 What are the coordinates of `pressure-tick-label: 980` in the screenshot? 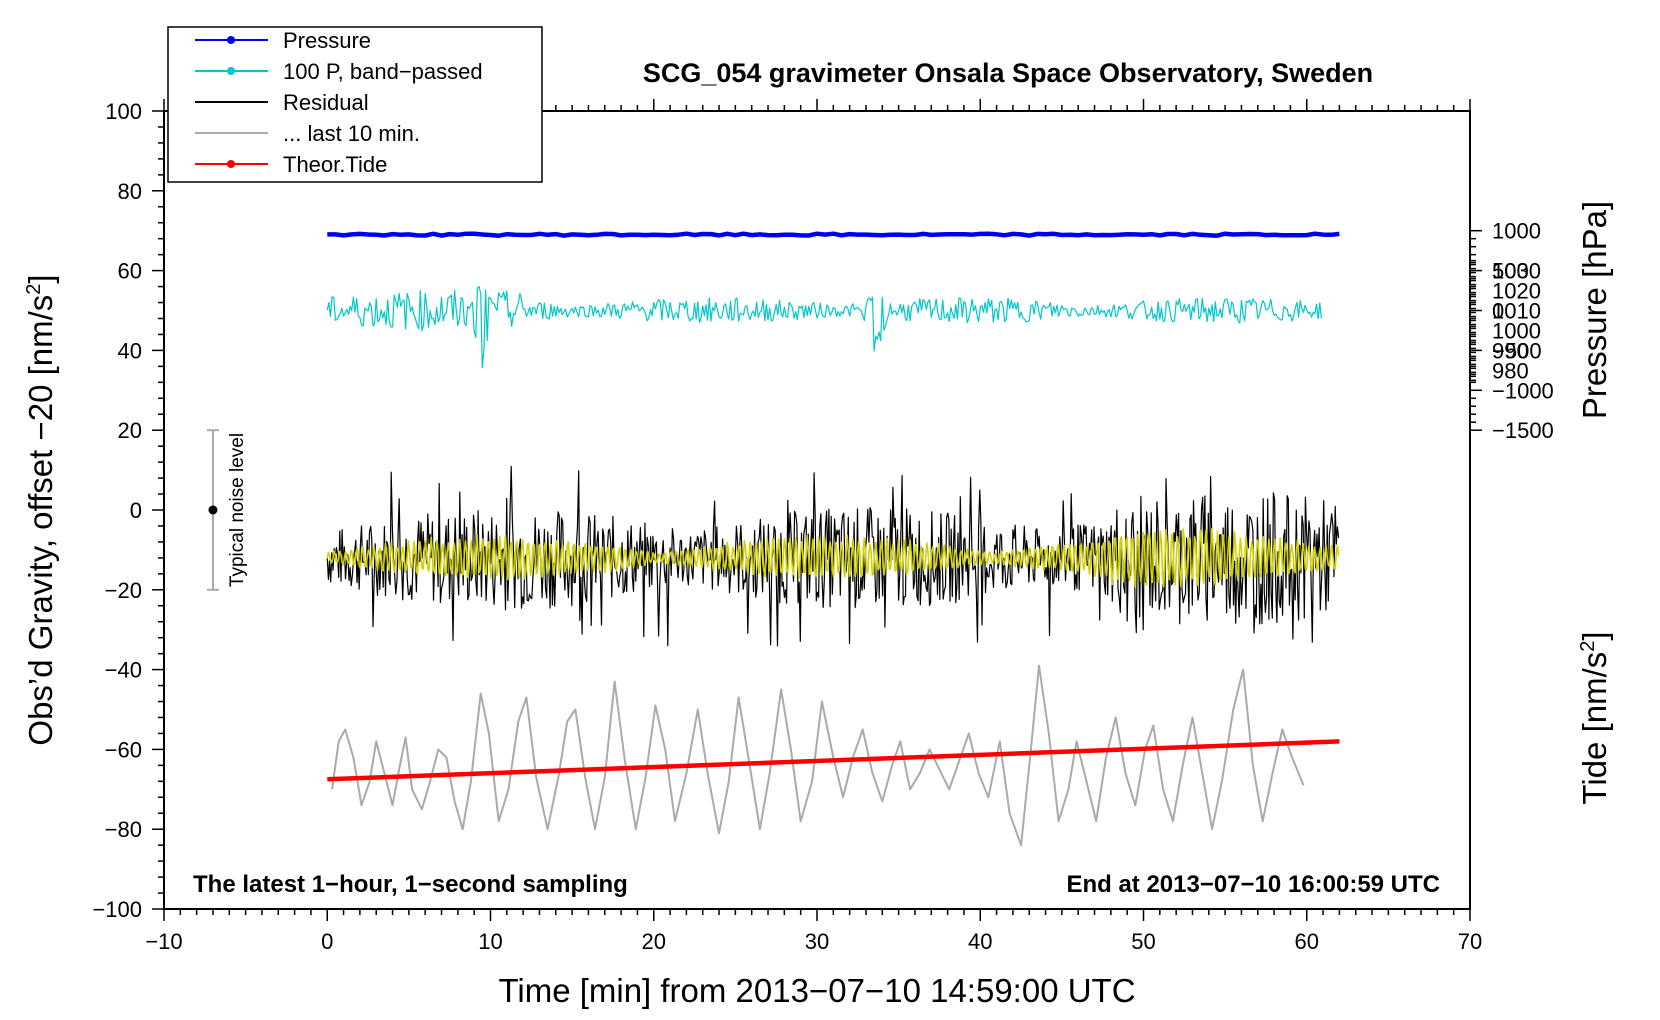 It's located at (1510, 370).